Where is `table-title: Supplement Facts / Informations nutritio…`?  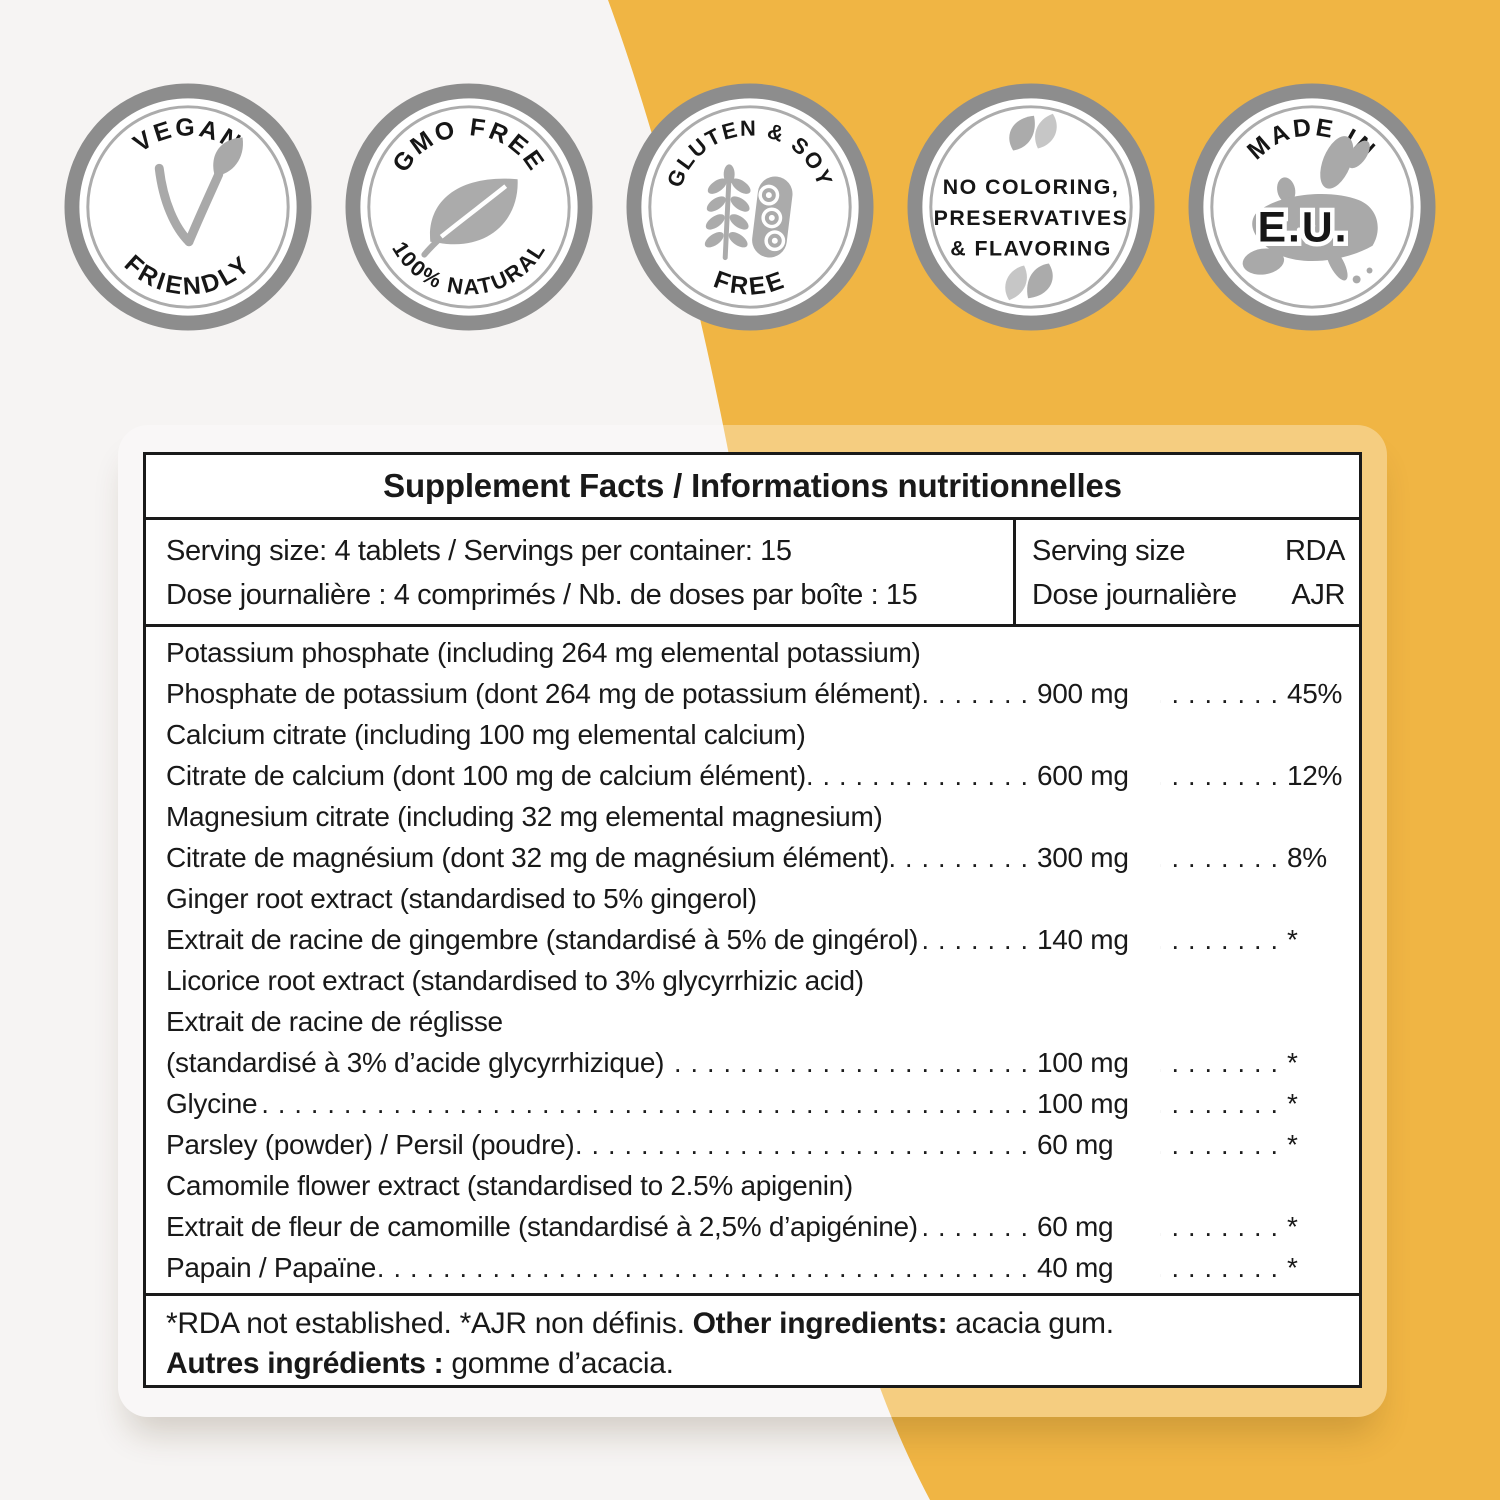 table-title: Supplement Facts / Informations nutritio… is located at coordinates (752, 487).